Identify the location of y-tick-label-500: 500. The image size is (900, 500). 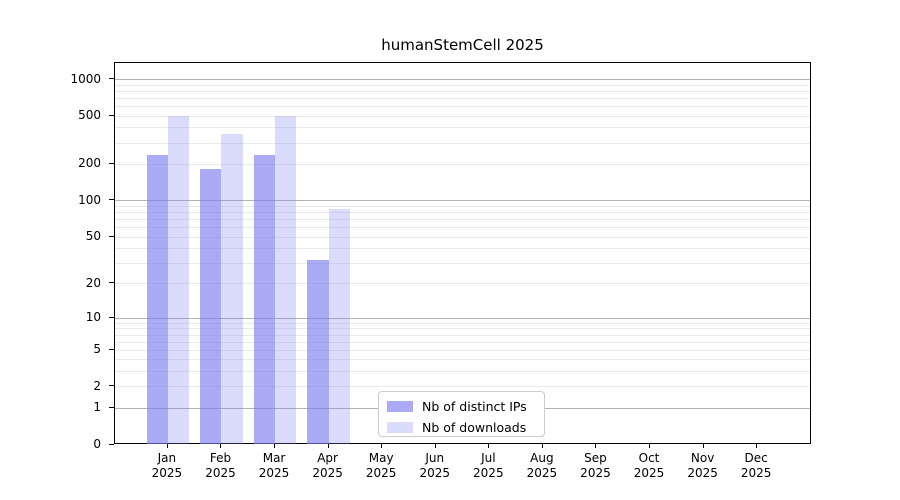
(89, 115).